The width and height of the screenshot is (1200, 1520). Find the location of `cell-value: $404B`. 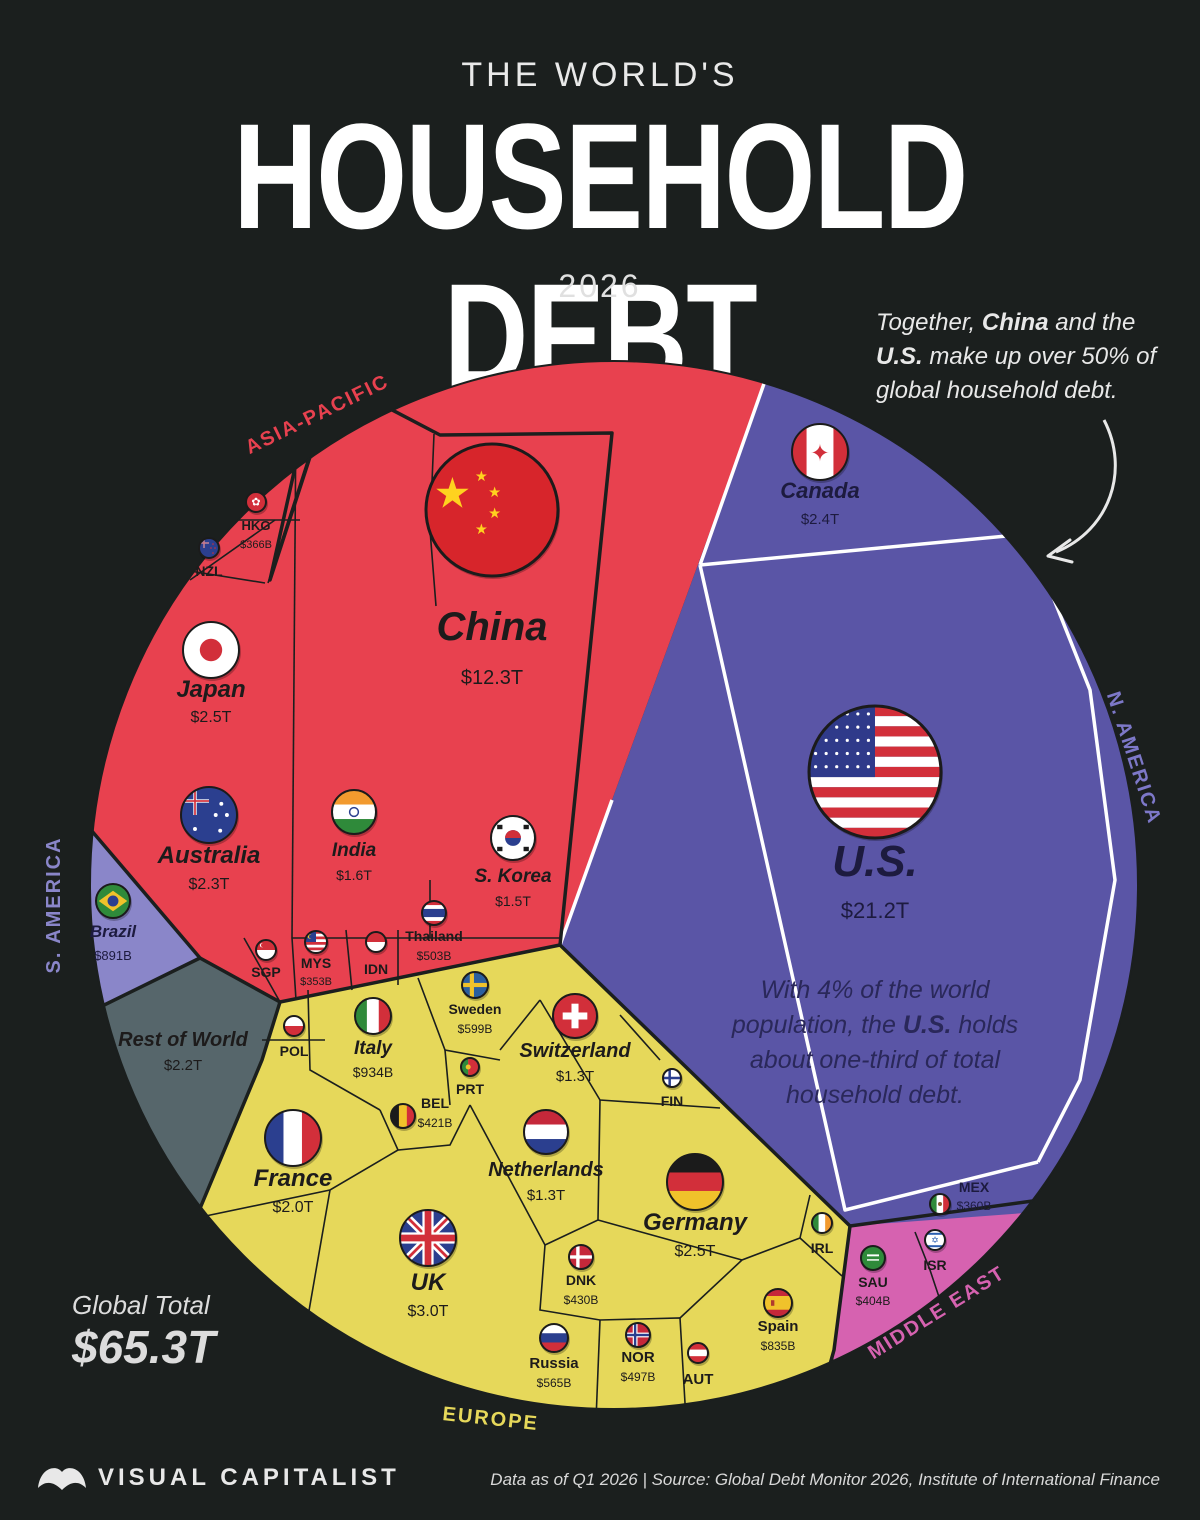

cell-value: $404B is located at coordinates (873, 1301).